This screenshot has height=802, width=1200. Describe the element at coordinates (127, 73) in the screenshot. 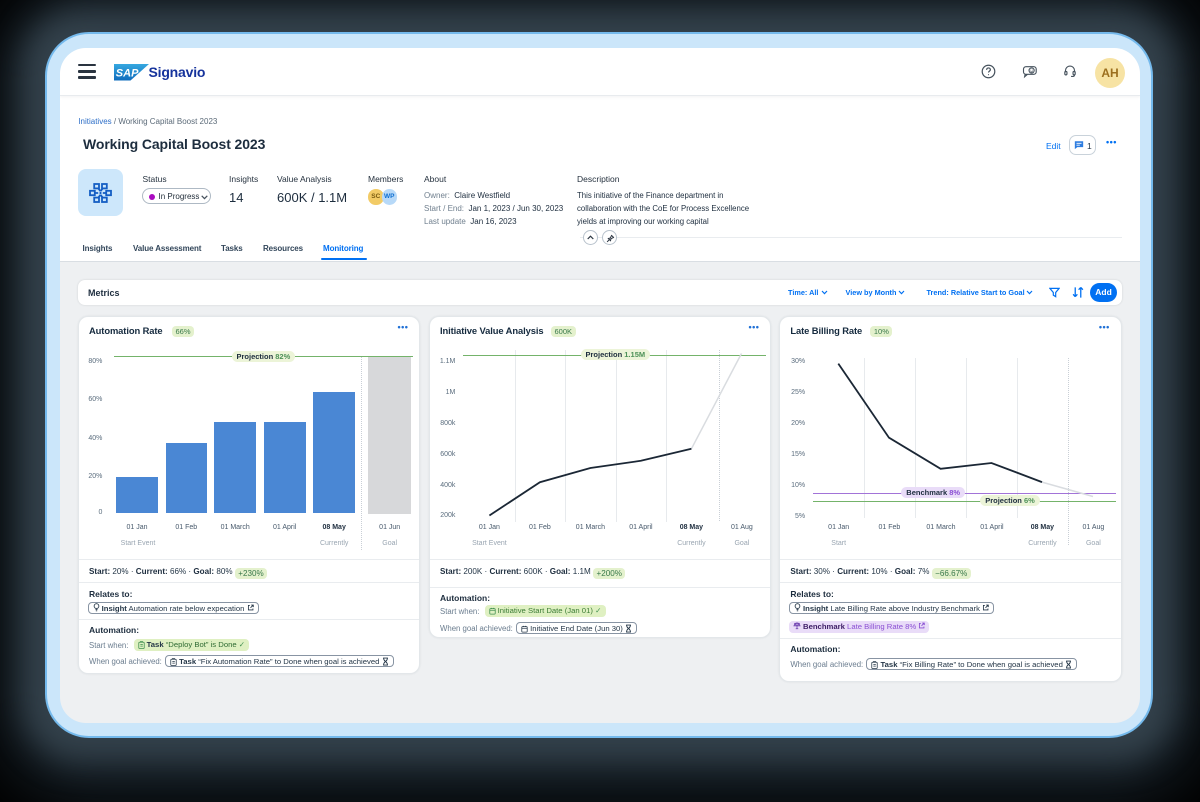

I see `svg-text: SAP` at that location.